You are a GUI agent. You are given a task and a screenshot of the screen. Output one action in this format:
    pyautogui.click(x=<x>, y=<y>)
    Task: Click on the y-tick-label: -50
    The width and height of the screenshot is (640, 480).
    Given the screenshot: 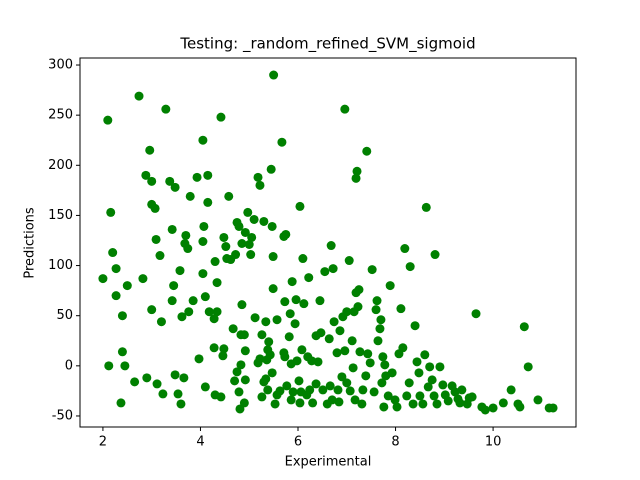 What is the action you would take?
    pyautogui.click(x=62, y=415)
    